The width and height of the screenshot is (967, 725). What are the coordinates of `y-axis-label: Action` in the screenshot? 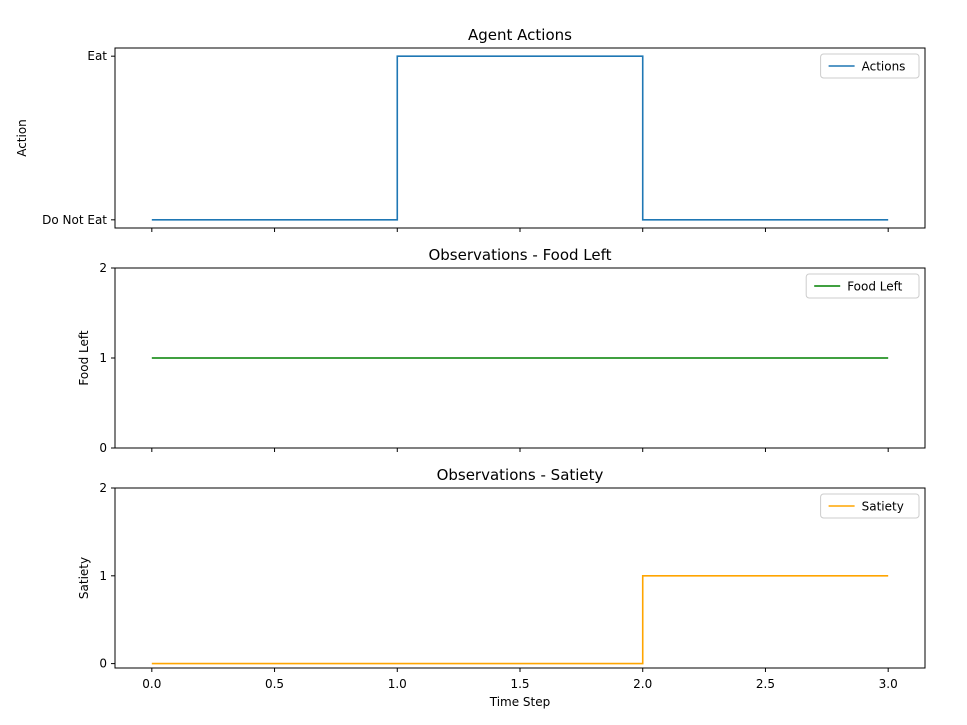 It's located at (22, 138).